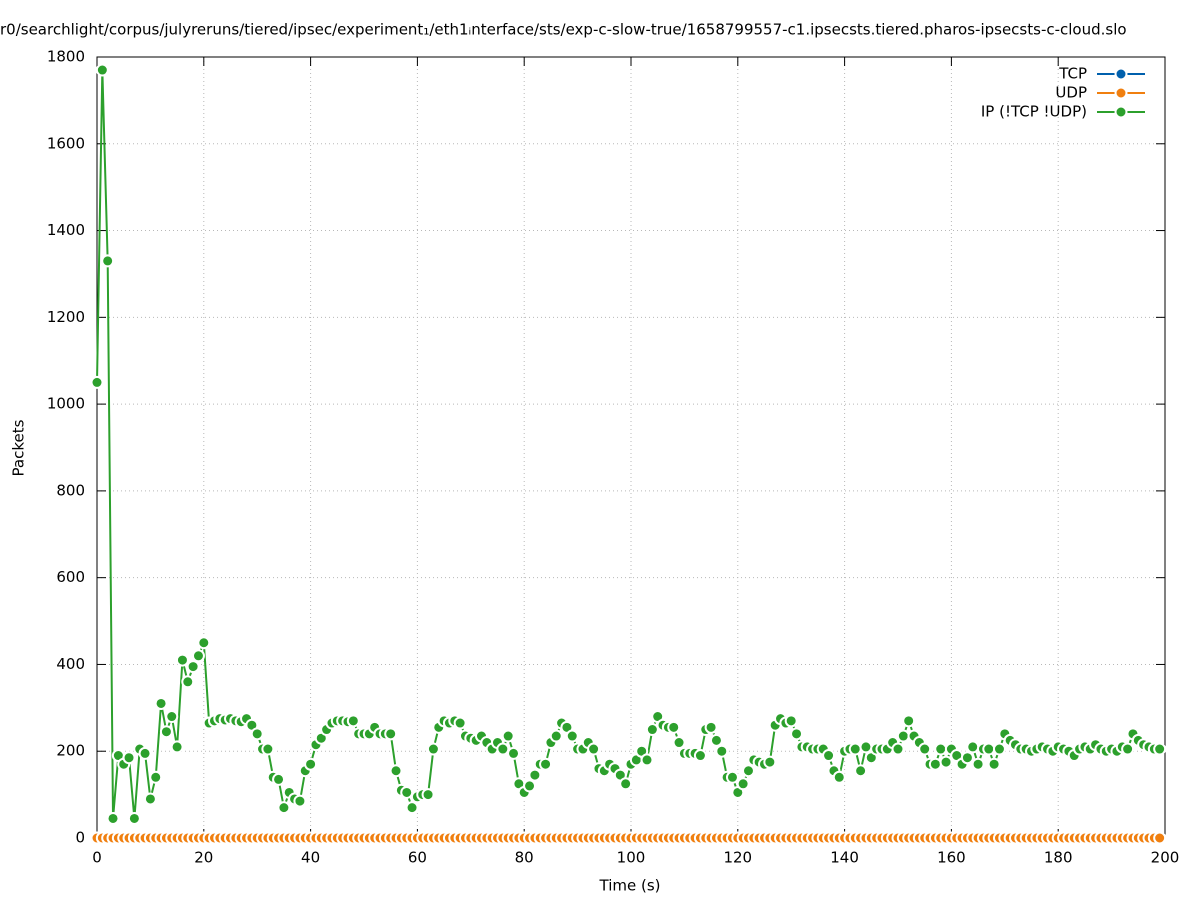 Image resolution: width=1197 pixels, height=900 pixels. Describe the element at coordinates (70, 751) in the screenshot. I see `y-tick-label: 200` at that location.